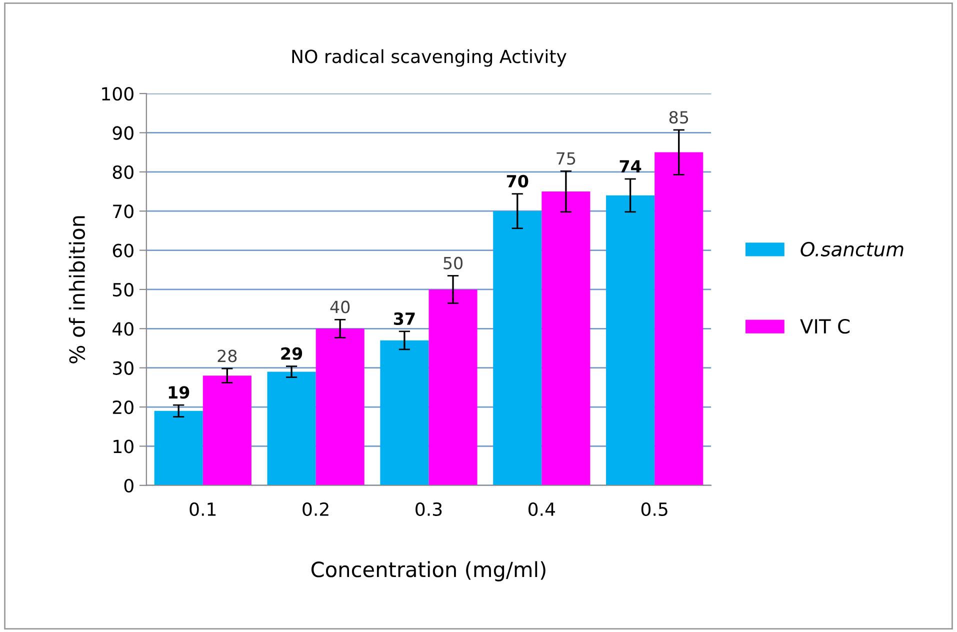  I want to click on chart-title: NO radical scavenging Activity, so click(429, 58).